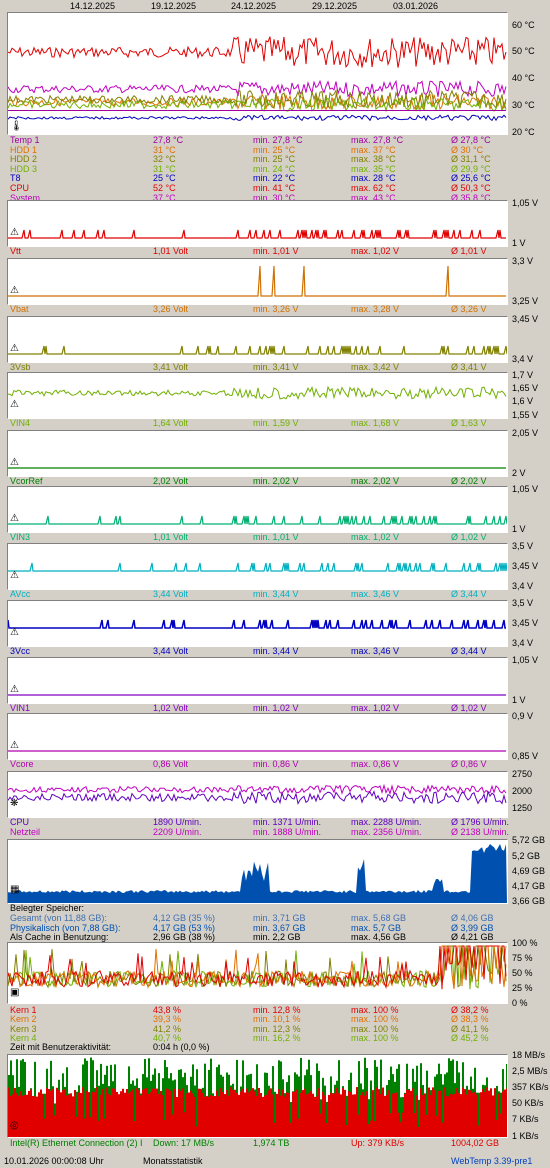 The image size is (550, 1168). I want to click on net-tick: 357 KB/s, so click(530, 1087).